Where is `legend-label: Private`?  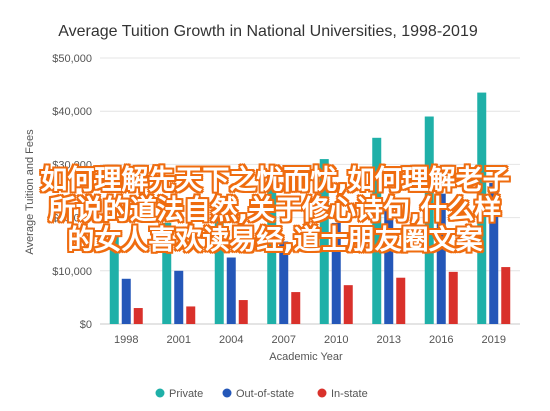
legend-label: Private is located at coordinates (186, 394).